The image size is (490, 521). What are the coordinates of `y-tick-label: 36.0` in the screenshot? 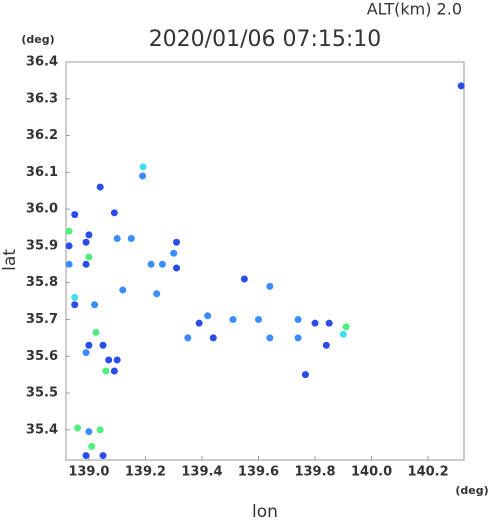 It's located at (42, 209).